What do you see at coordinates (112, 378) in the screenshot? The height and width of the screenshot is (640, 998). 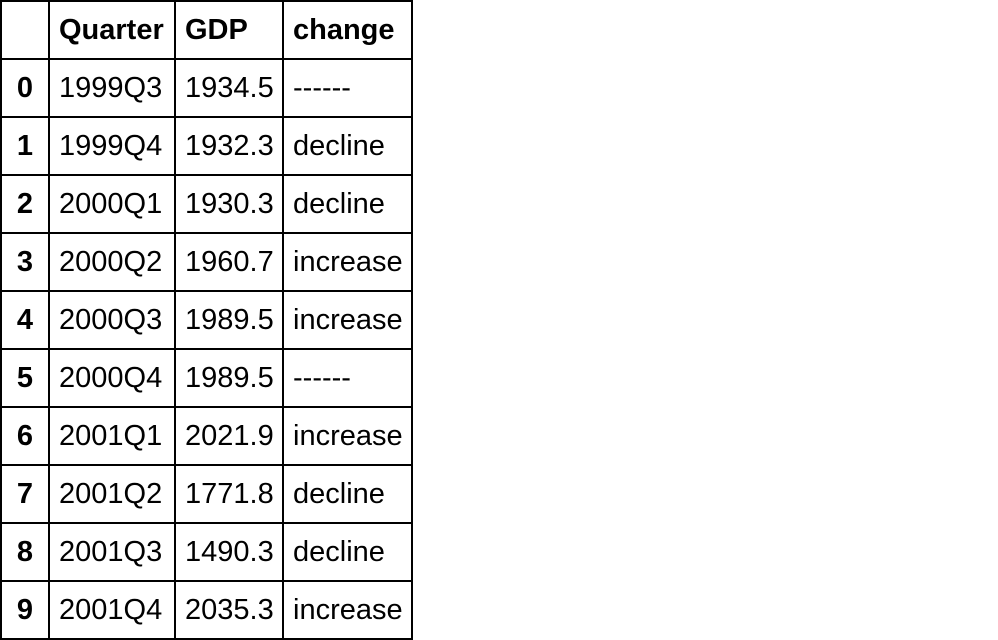 I see `table-cell: 2000Q4` at bounding box center [112, 378].